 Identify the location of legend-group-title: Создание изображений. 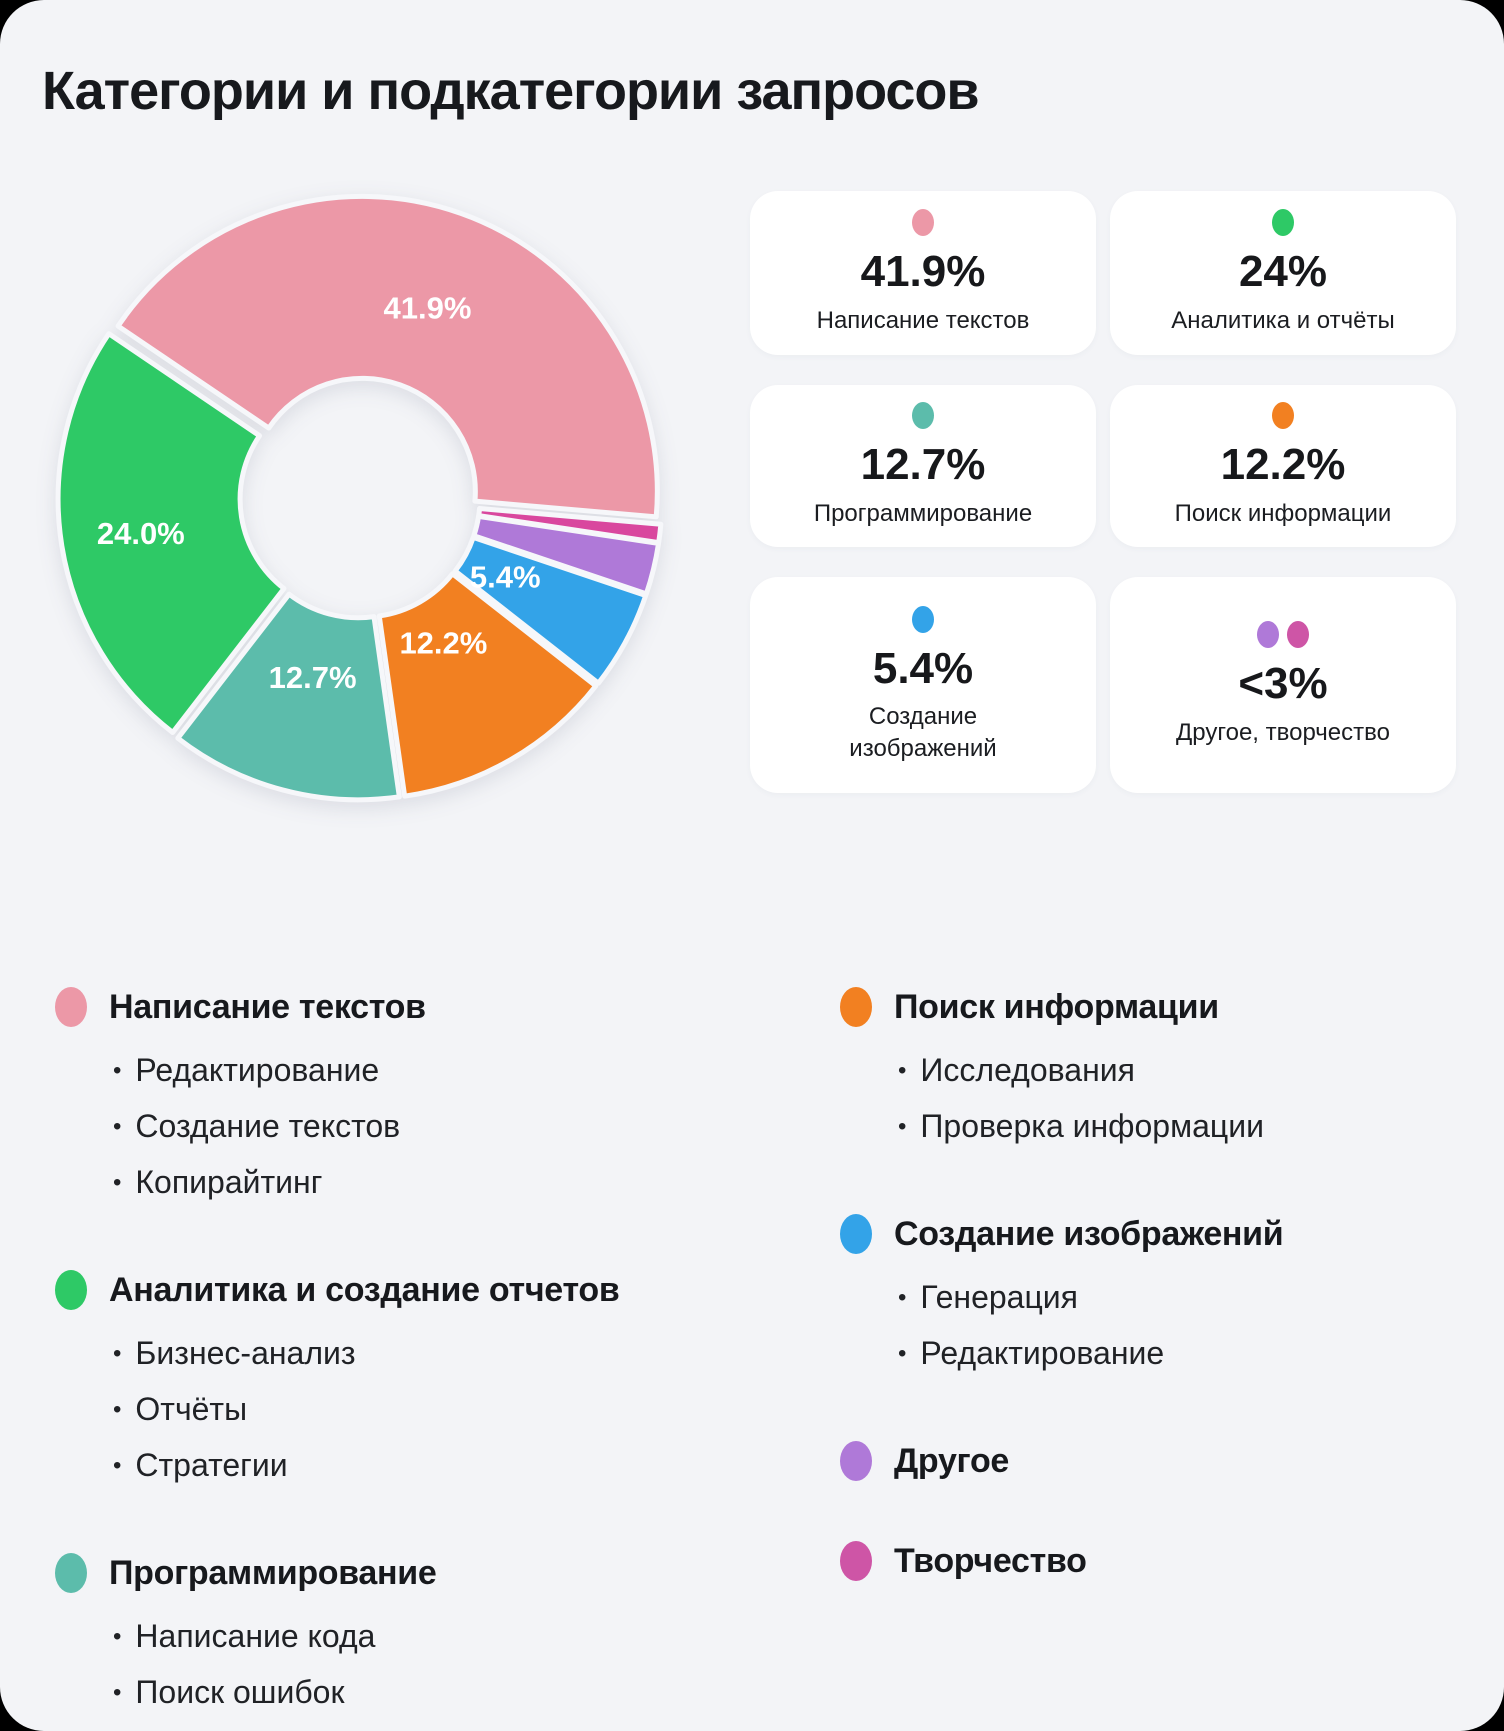
(1089, 1233).